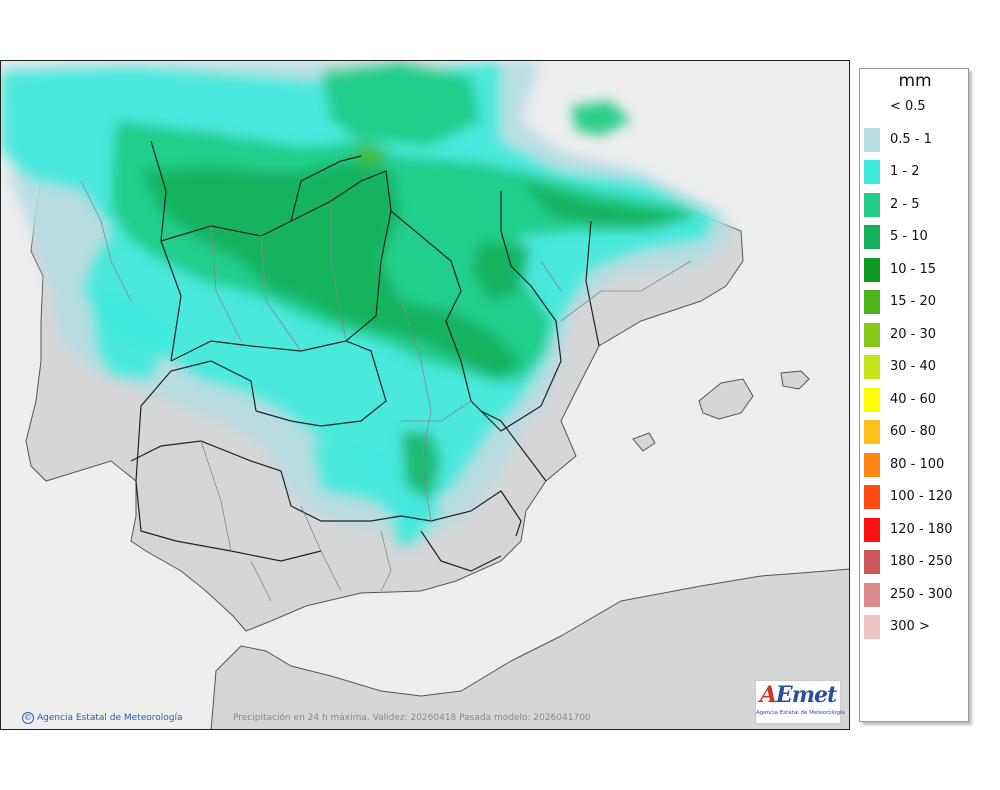 This screenshot has height=790, width=1000. Describe the element at coordinates (726, 399) in the screenshot. I see `mallorca-island` at that location.